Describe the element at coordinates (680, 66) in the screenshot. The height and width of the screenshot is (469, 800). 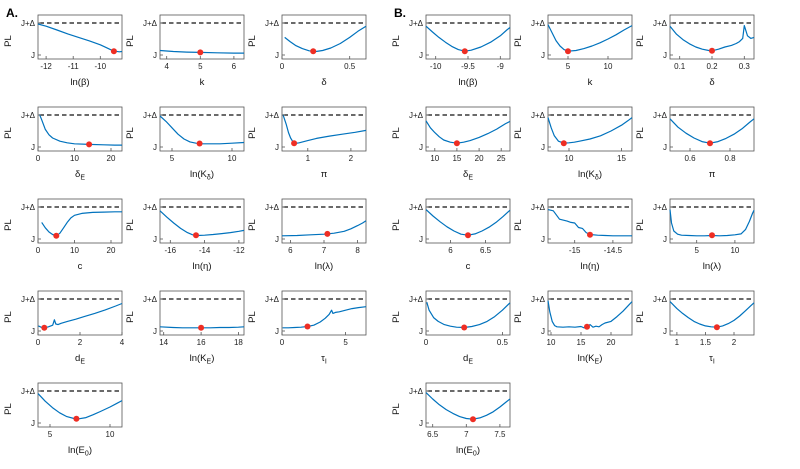
I see `x-tick-label: 0.1` at that location.